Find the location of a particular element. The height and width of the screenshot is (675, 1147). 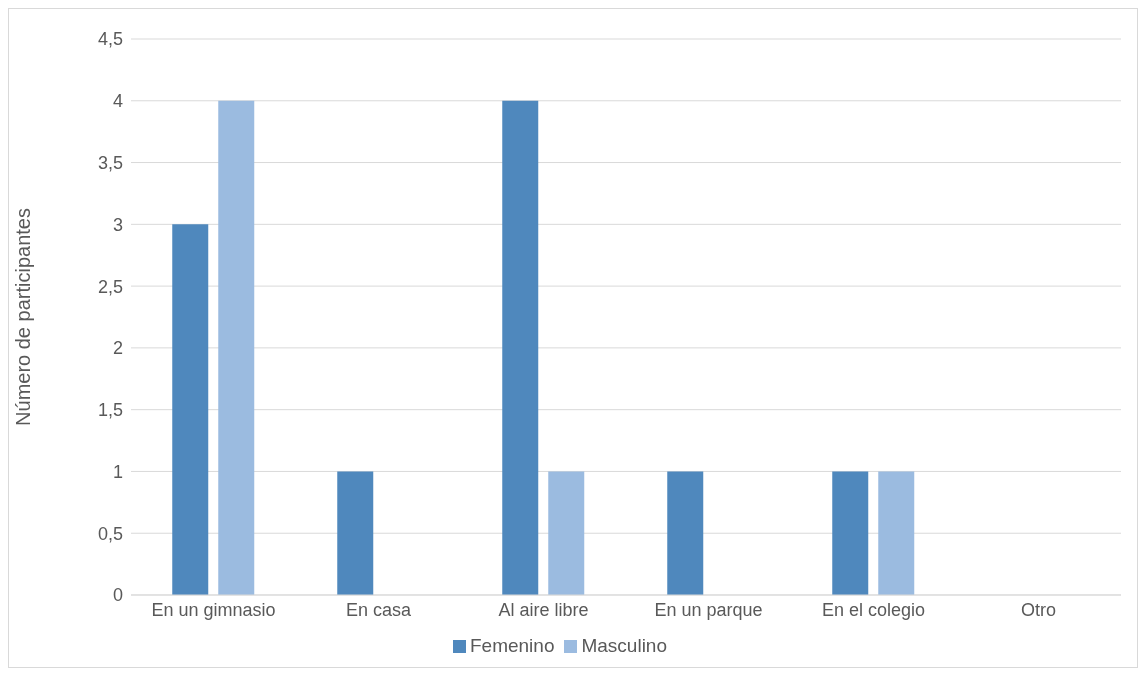

legend-label: Femenino is located at coordinates (512, 645).